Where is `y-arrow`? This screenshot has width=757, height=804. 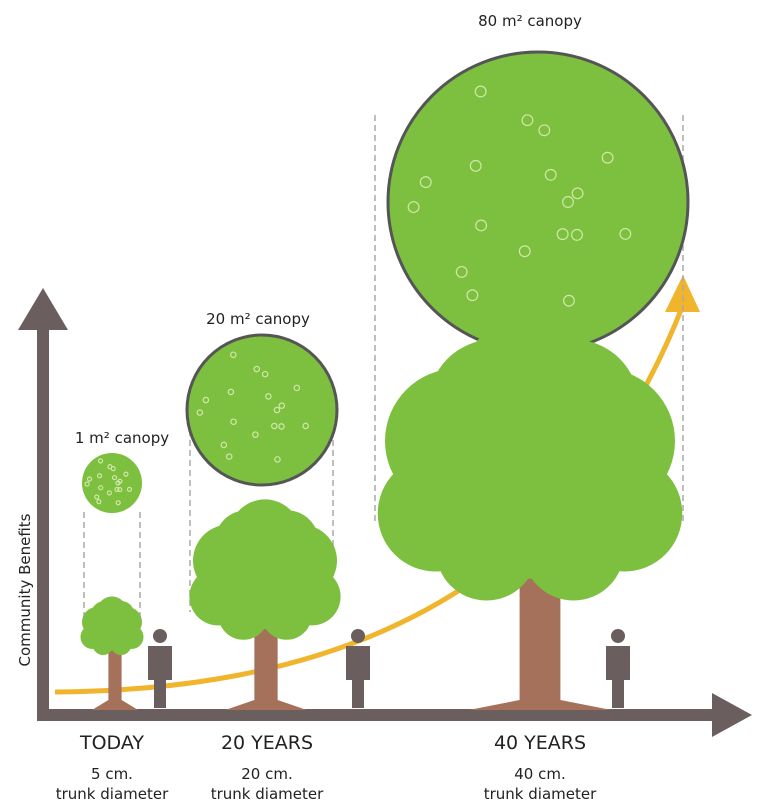 y-arrow is located at coordinates (43, 309).